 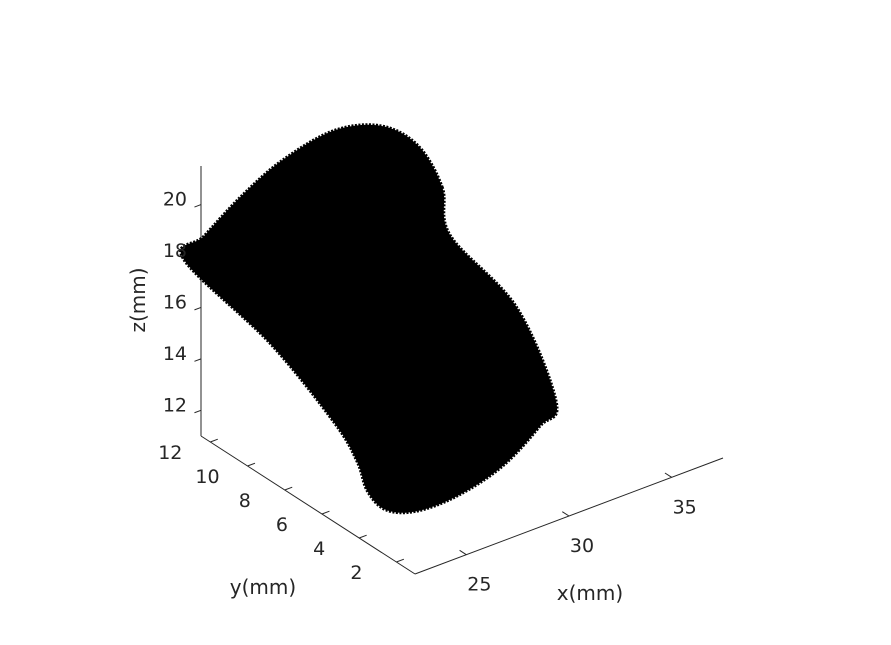 I want to click on x-axis-label: x(mm), so click(x=590, y=593).